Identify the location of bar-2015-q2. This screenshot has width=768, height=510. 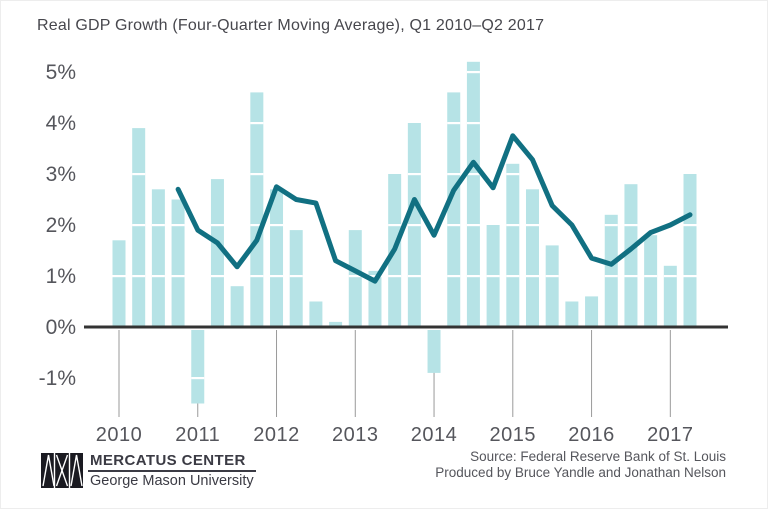
(532, 257).